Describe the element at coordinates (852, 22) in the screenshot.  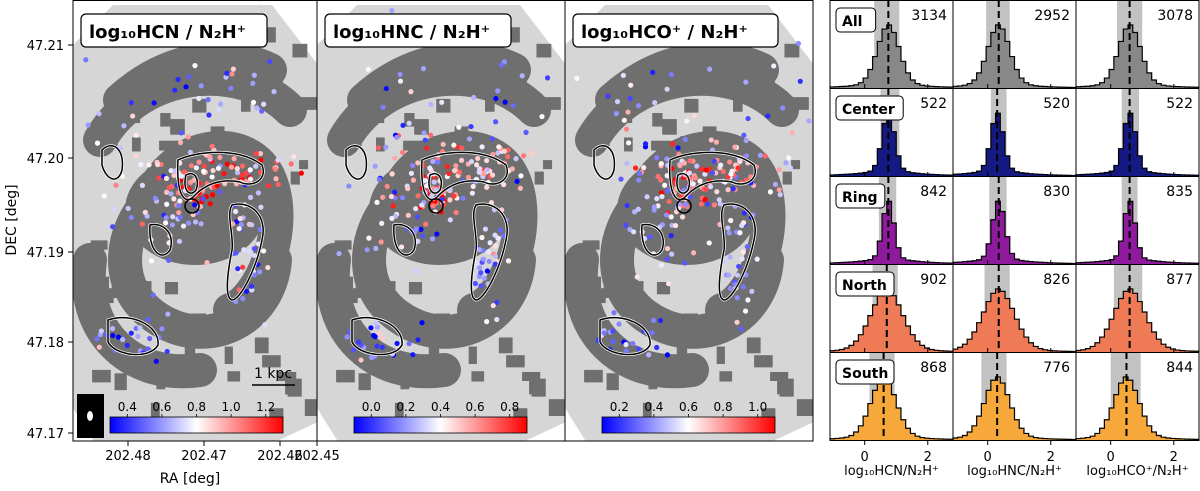
I see `region-label: All` at that location.